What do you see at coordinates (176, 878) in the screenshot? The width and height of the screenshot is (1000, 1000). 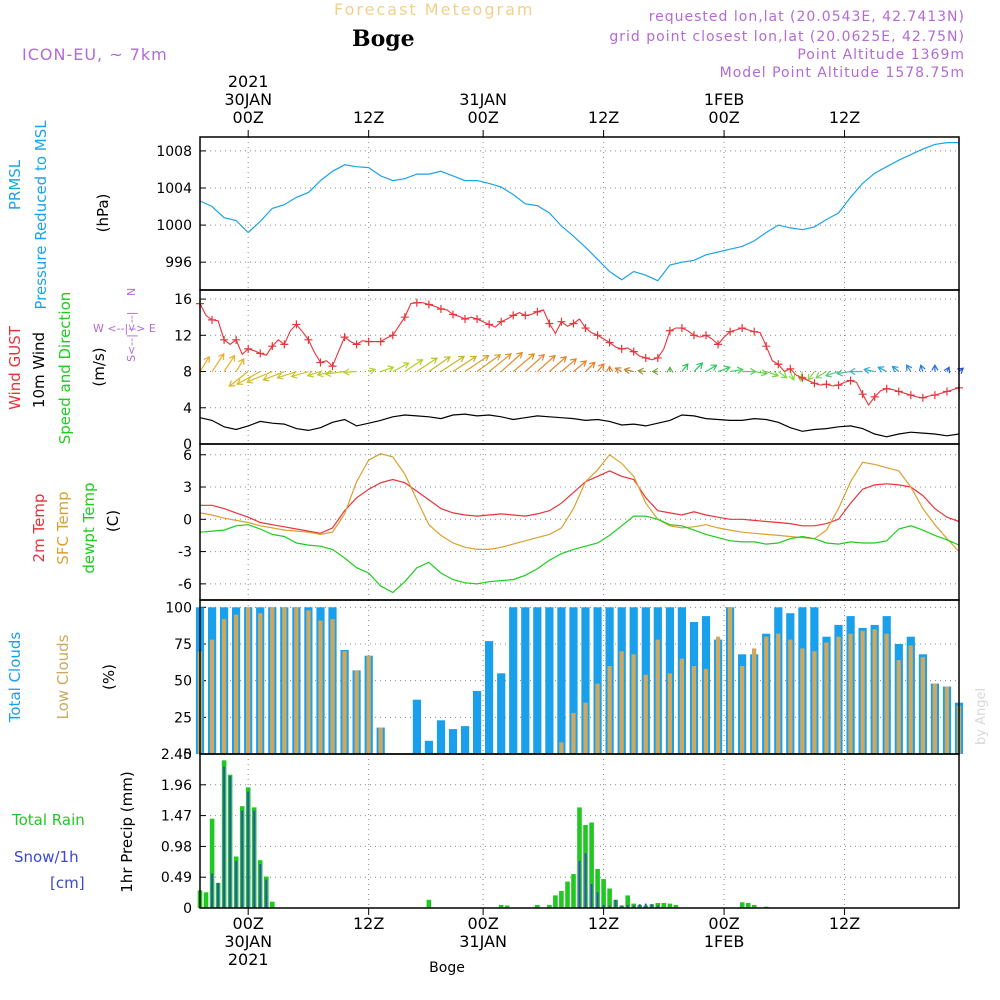 I see `y-tick-label: 0.49` at bounding box center [176, 878].